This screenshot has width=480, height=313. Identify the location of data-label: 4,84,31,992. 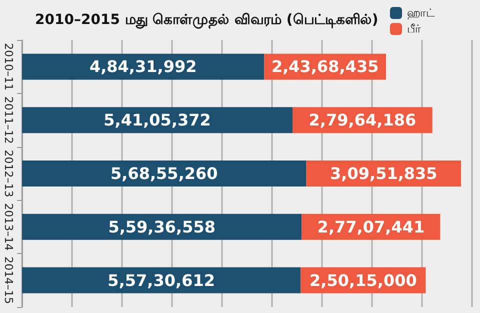
(143, 66).